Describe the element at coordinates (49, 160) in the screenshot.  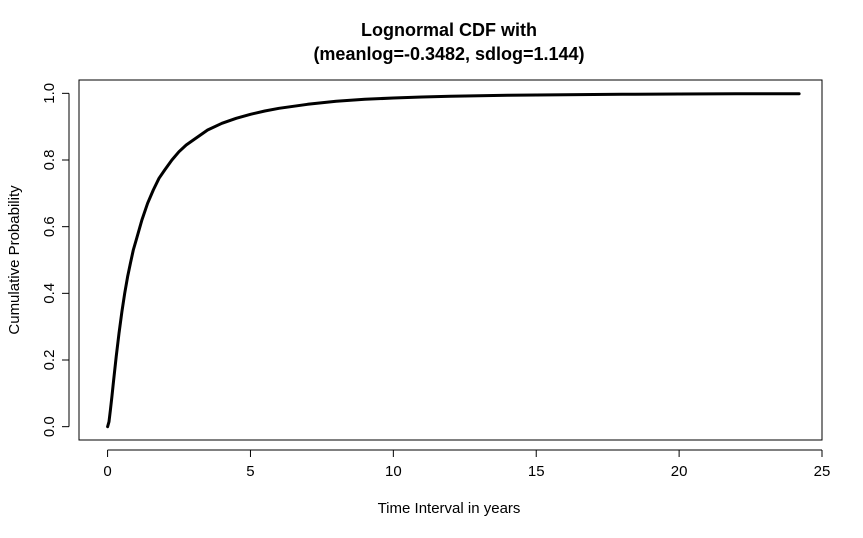
I see `y-tick-label: 0.8` at that location.